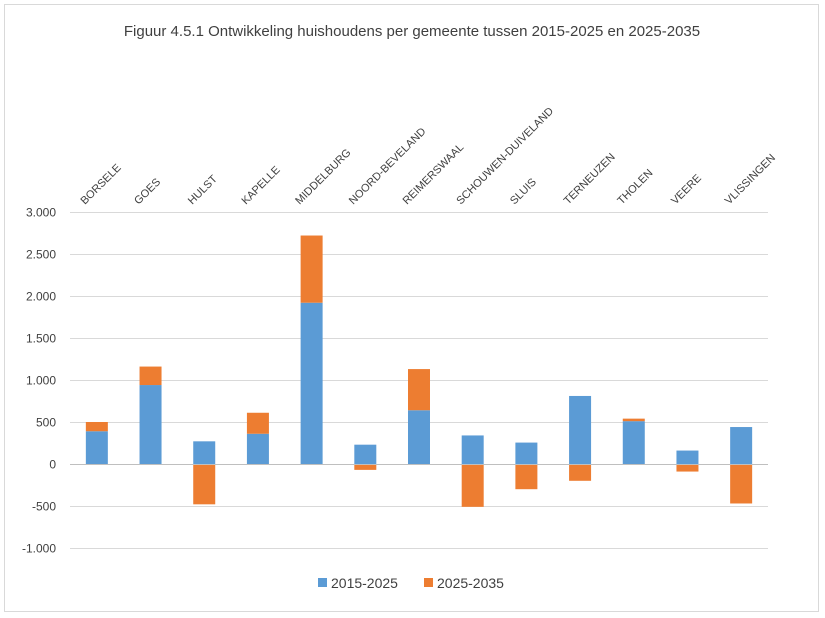 Image resolution: width=825 pixels, height=618 pixels. Describe the element at coordinates (428, 582) in the screenshot. I see `legend-swatch-2025-2035` at that location.